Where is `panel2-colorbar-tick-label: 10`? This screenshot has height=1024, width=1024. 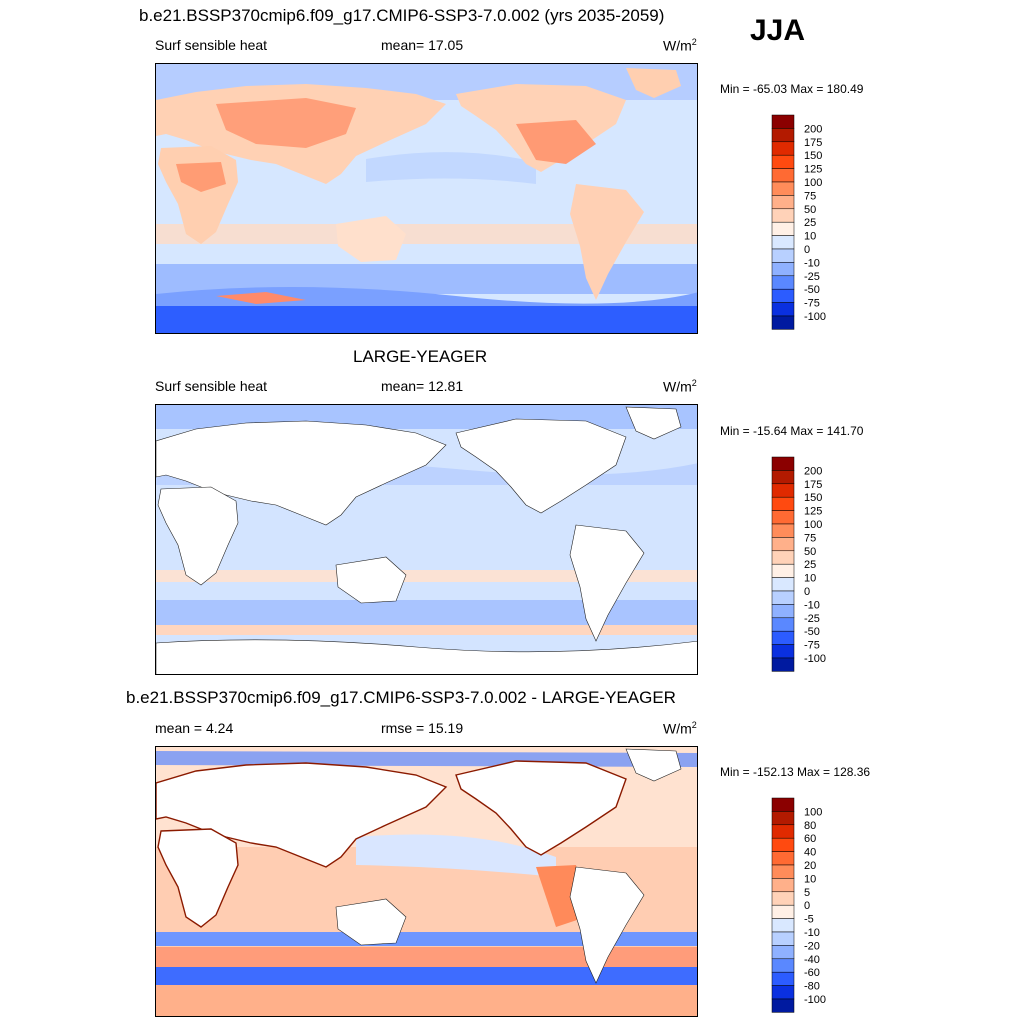
panel2-colorbar-tick-label: 10 is located at coordinates (810, 579).